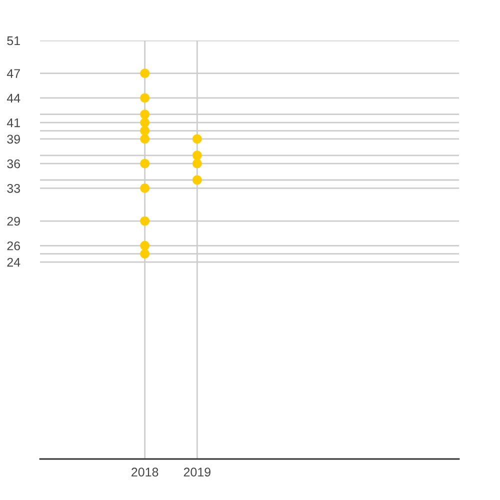 The height and width of the screenshot is (500, 500). What do you see at coordinates (145, 472) in the screenshot?
I see `x-tick-label: 2018` at bounding box center [145, 472].